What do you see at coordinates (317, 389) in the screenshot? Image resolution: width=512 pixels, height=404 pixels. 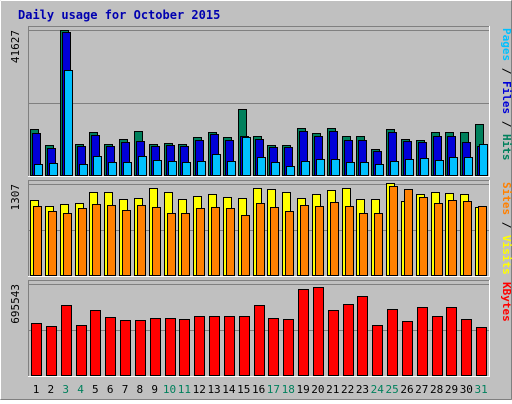 I see `day-label-20: 20` at bounding box center [317, 389].